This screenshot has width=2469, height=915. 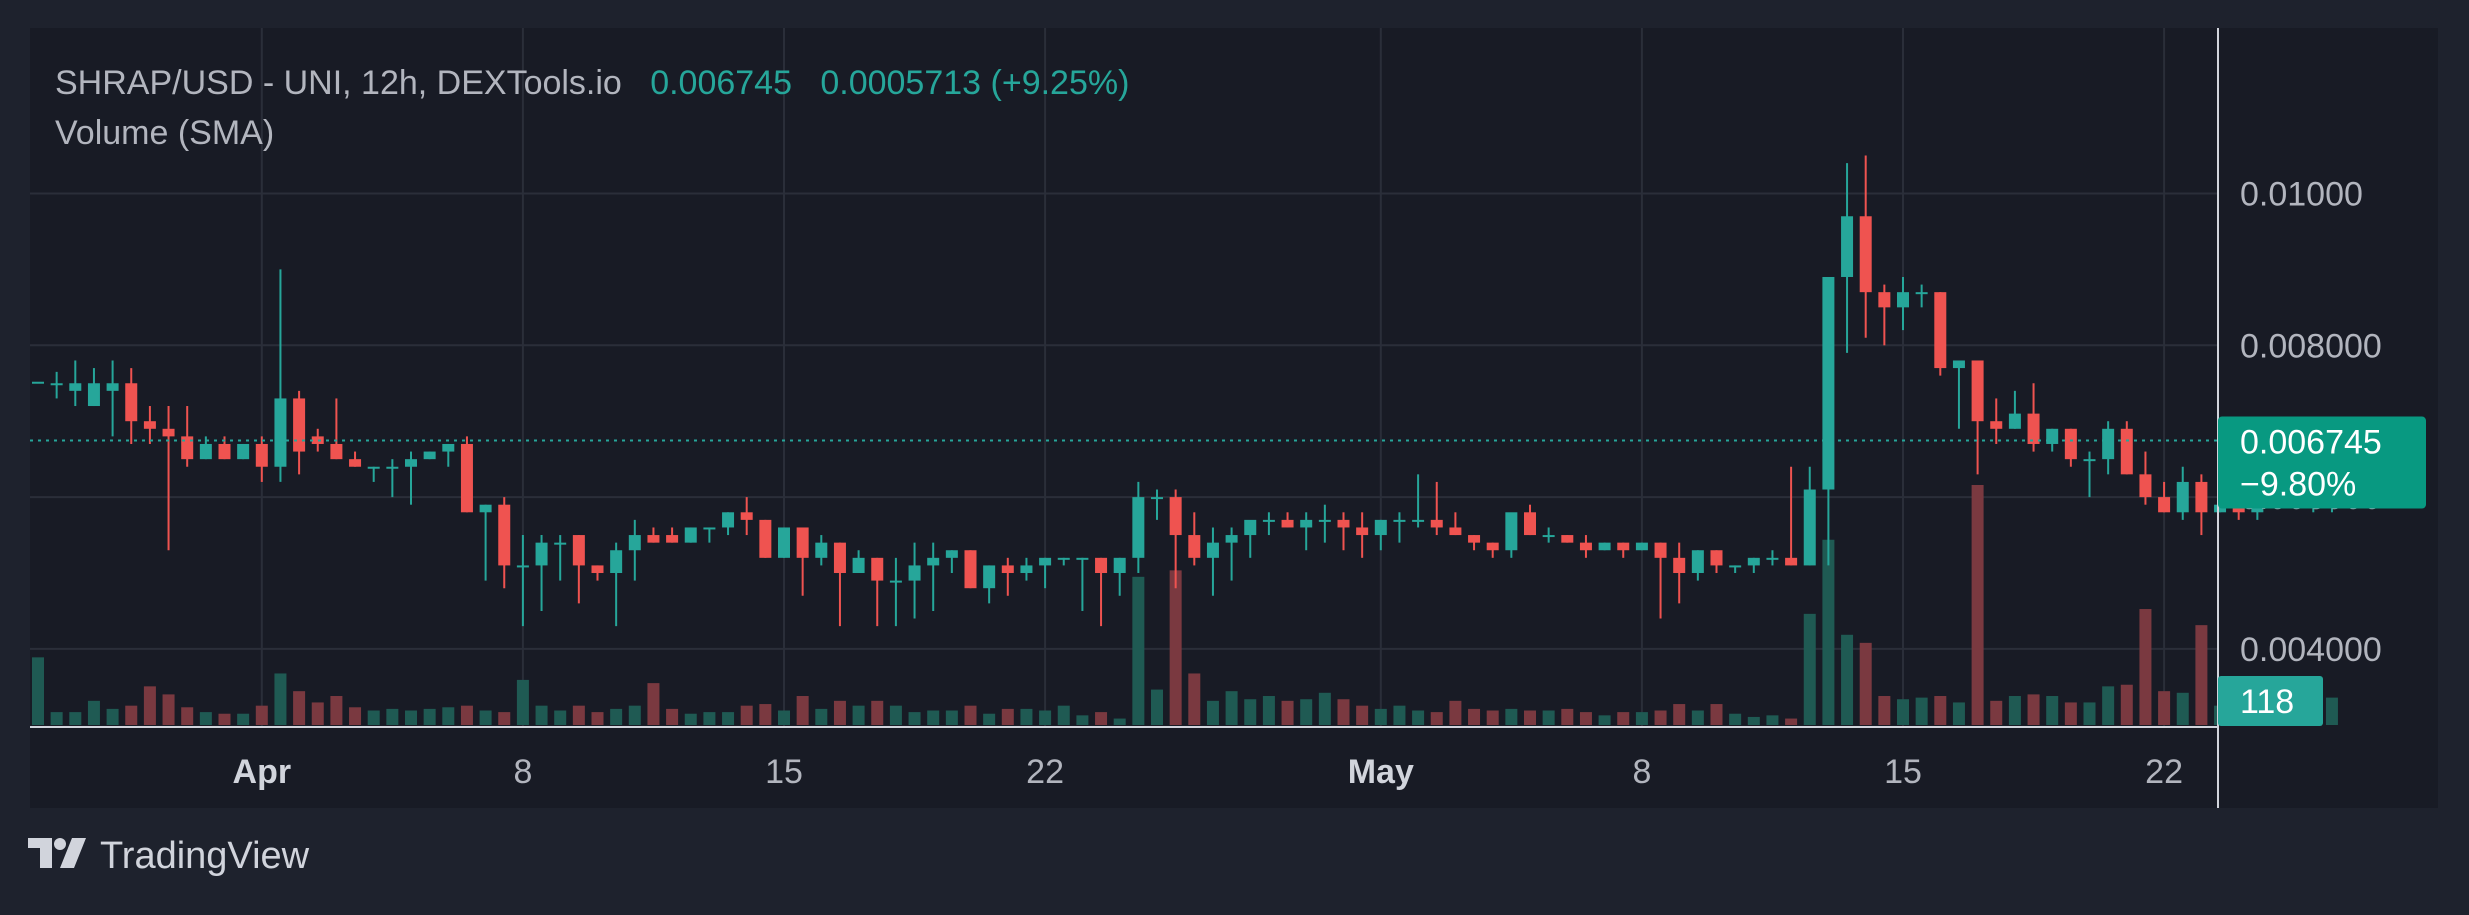 What do you see at coordinates (205, 856) in the screenshot?
I see `brand-name: TradingView` at bounding box center [205, 856].